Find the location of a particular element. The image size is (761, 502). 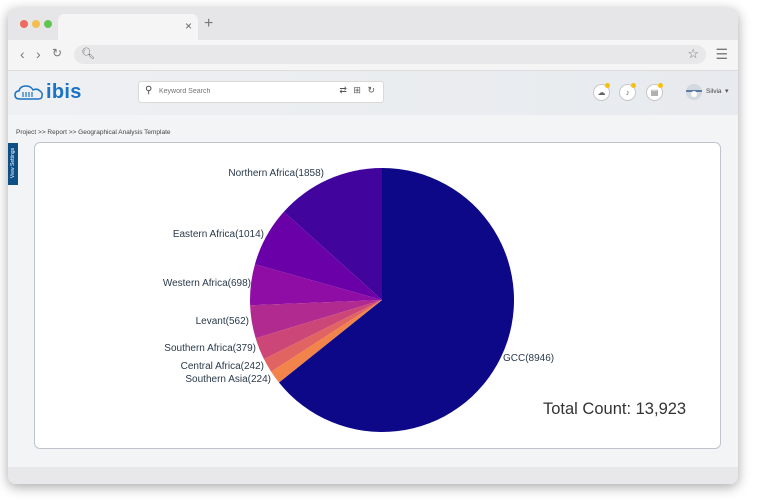

cloud-badge is located at coordinates (607, 85).